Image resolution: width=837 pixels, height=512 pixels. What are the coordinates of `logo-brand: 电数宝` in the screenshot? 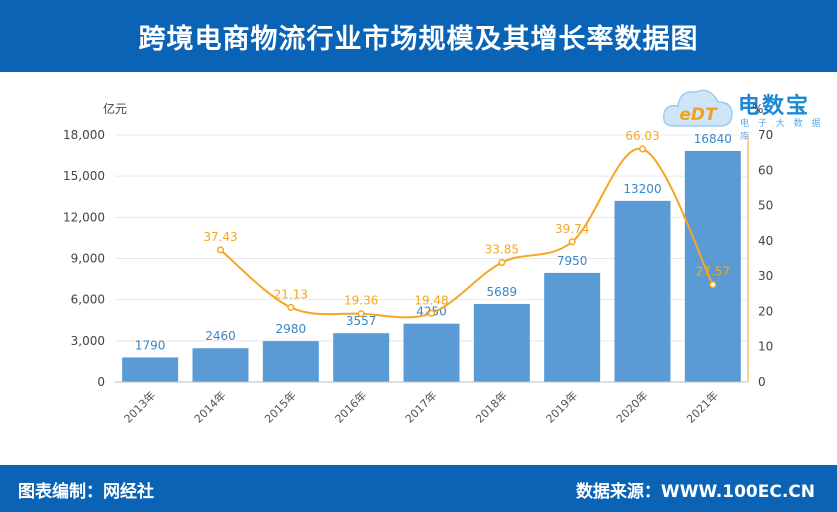 It's located at (774, 106).